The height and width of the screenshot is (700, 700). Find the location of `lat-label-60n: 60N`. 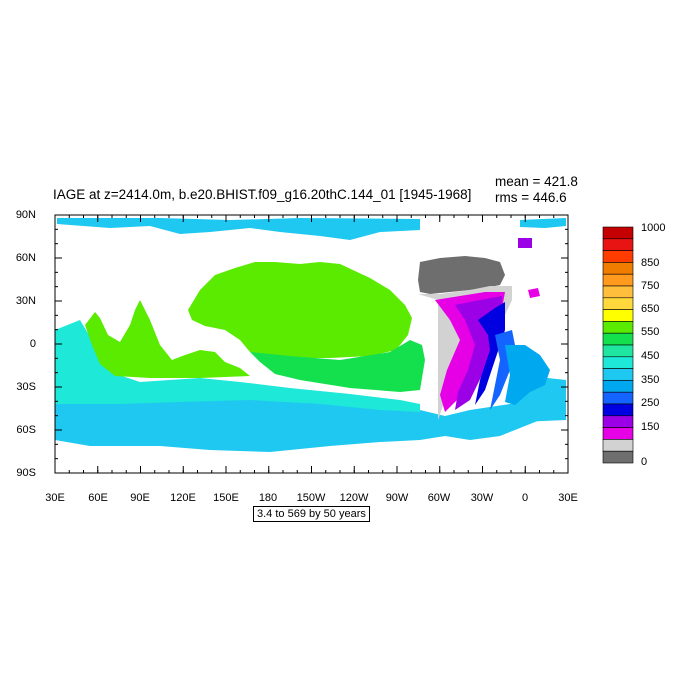

lat-label-60n: 60N is located at coordinates (25, 258).